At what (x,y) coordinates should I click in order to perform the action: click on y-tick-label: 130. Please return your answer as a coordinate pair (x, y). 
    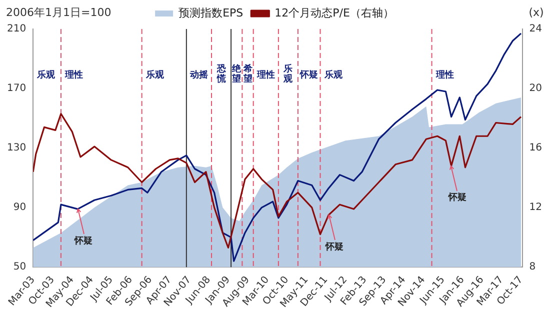
    Looking at the image, I should click on (16, 148).